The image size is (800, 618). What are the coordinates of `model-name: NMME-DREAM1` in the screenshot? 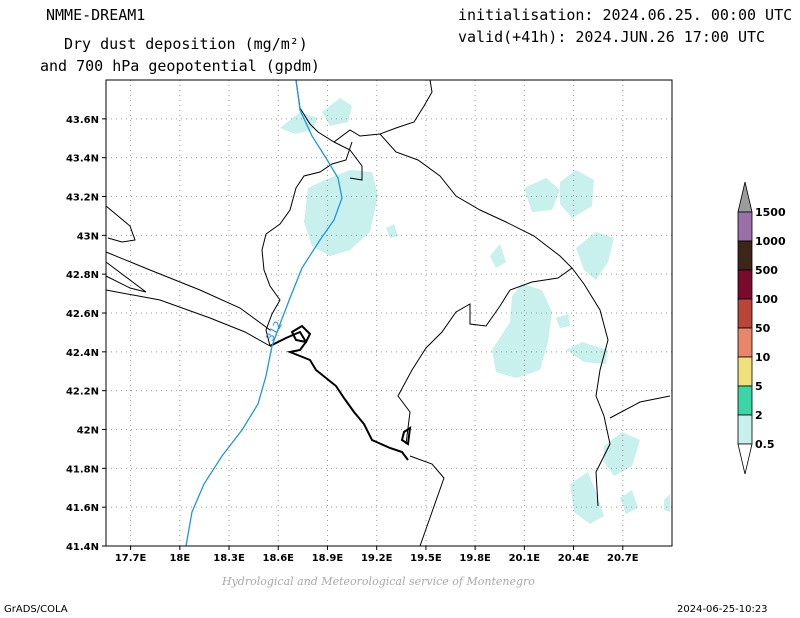 It's located at (96, 15).